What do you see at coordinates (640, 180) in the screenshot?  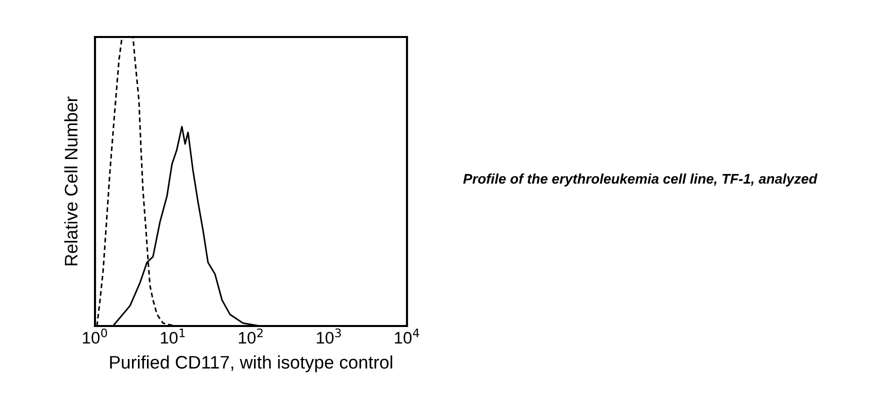 I see `text: Profile of the erythroleukemia cell line, TF-1, analyzed` at bounding box center [640, 180].